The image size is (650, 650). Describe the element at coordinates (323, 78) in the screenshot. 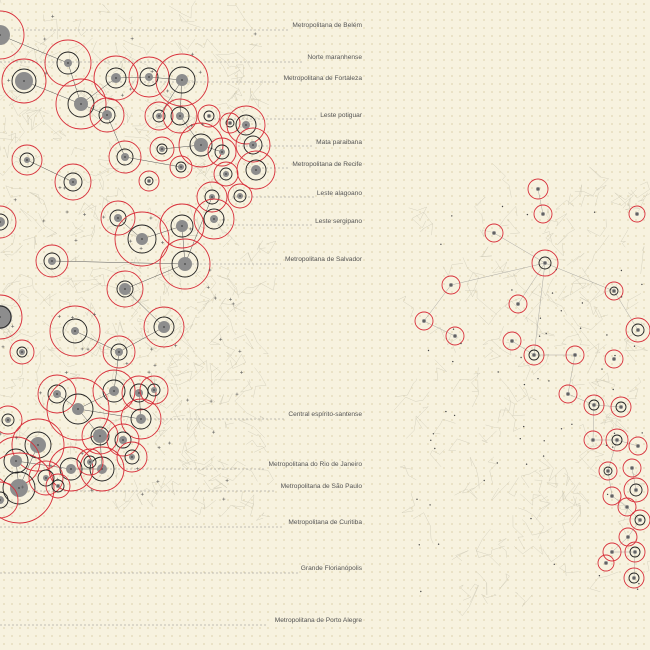

I see `region-label: Metropolitana de Fortaleza` at that location.